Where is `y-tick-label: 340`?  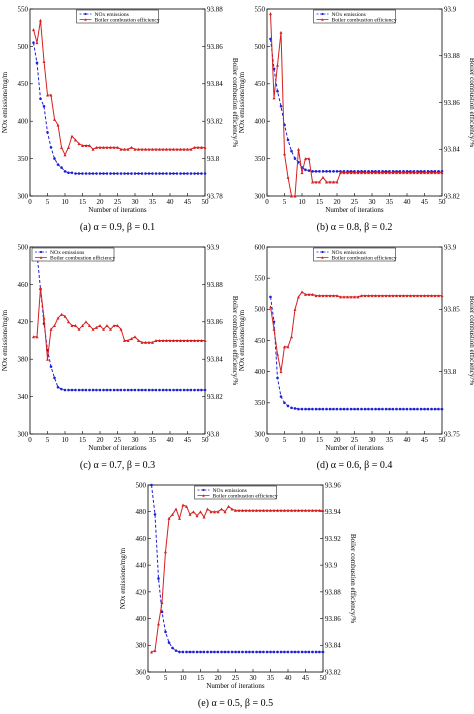 y-tick-label: 340 is located at coordinates (23, 397).